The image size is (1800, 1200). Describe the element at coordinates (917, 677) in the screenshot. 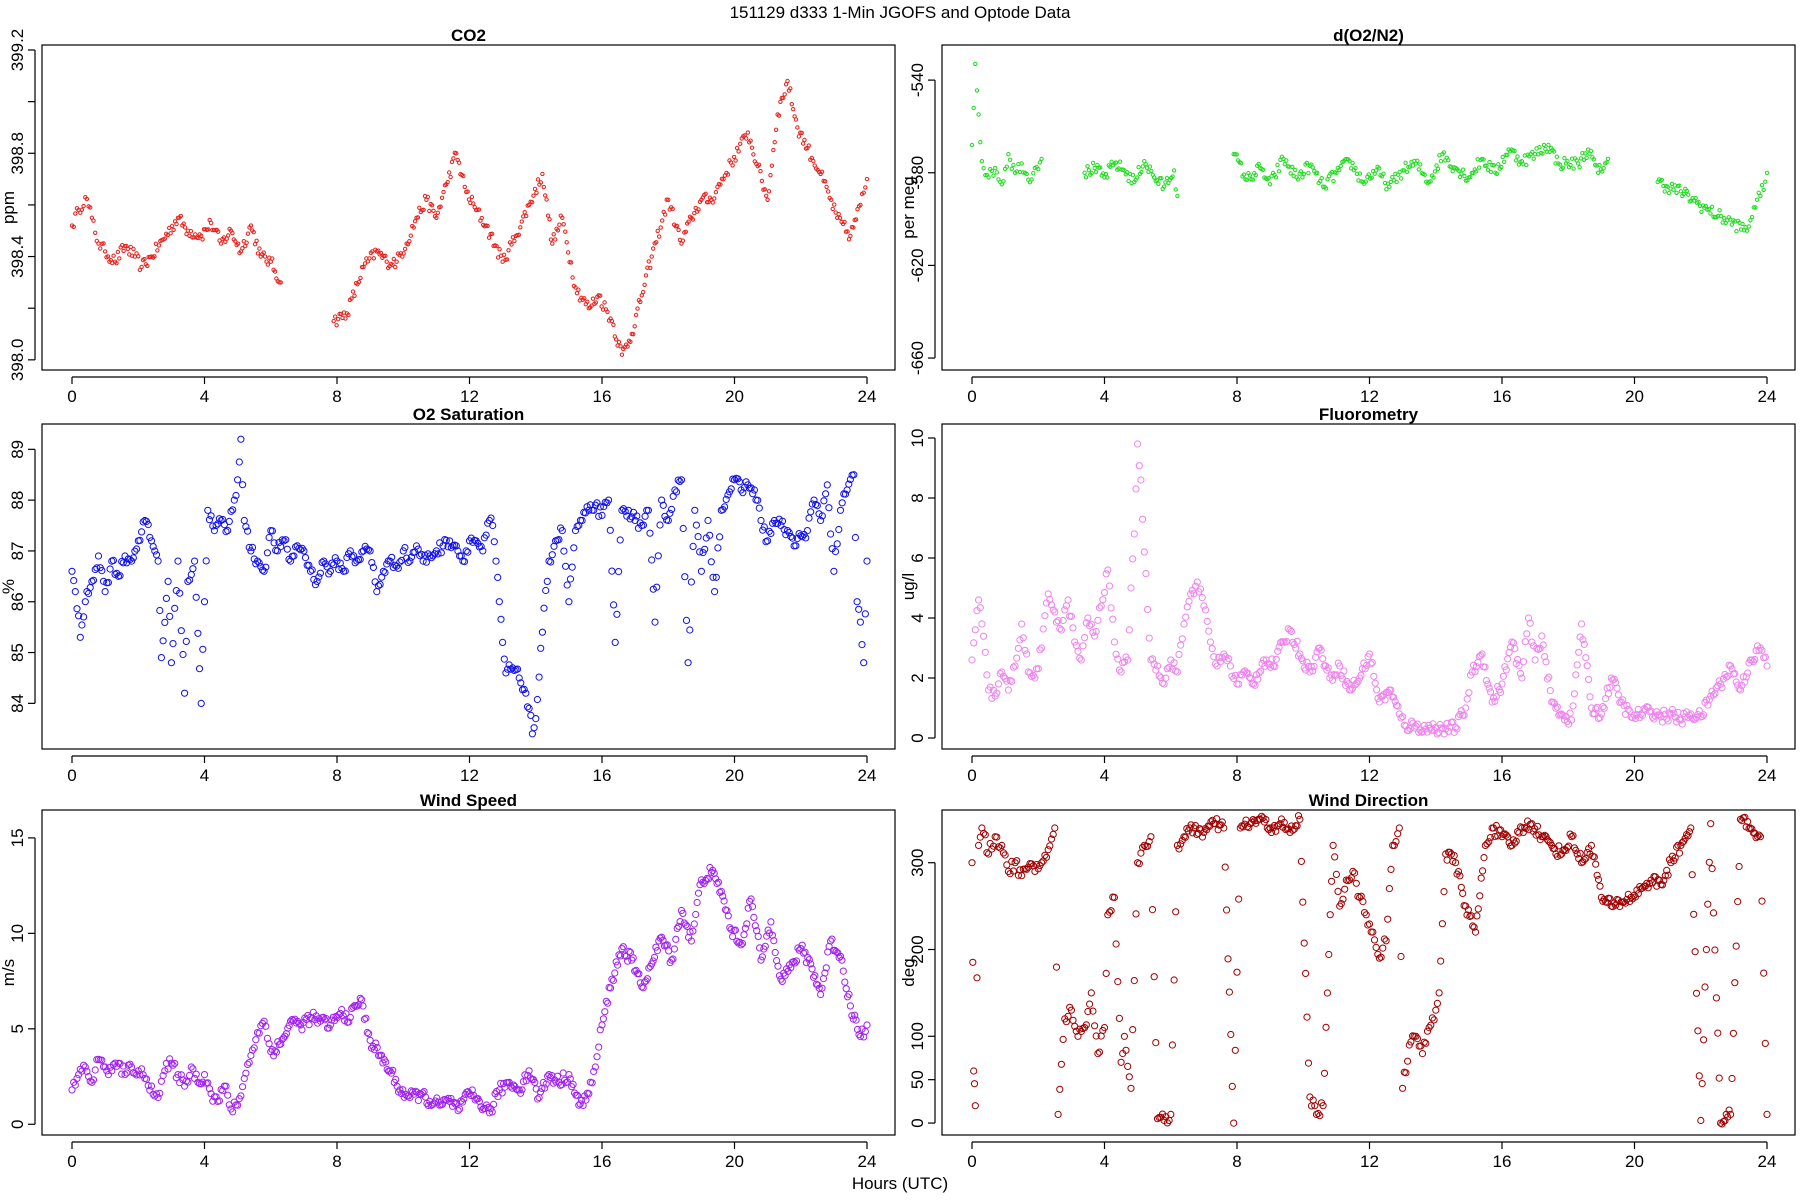

I see `y-tick-label: 2` at that location.